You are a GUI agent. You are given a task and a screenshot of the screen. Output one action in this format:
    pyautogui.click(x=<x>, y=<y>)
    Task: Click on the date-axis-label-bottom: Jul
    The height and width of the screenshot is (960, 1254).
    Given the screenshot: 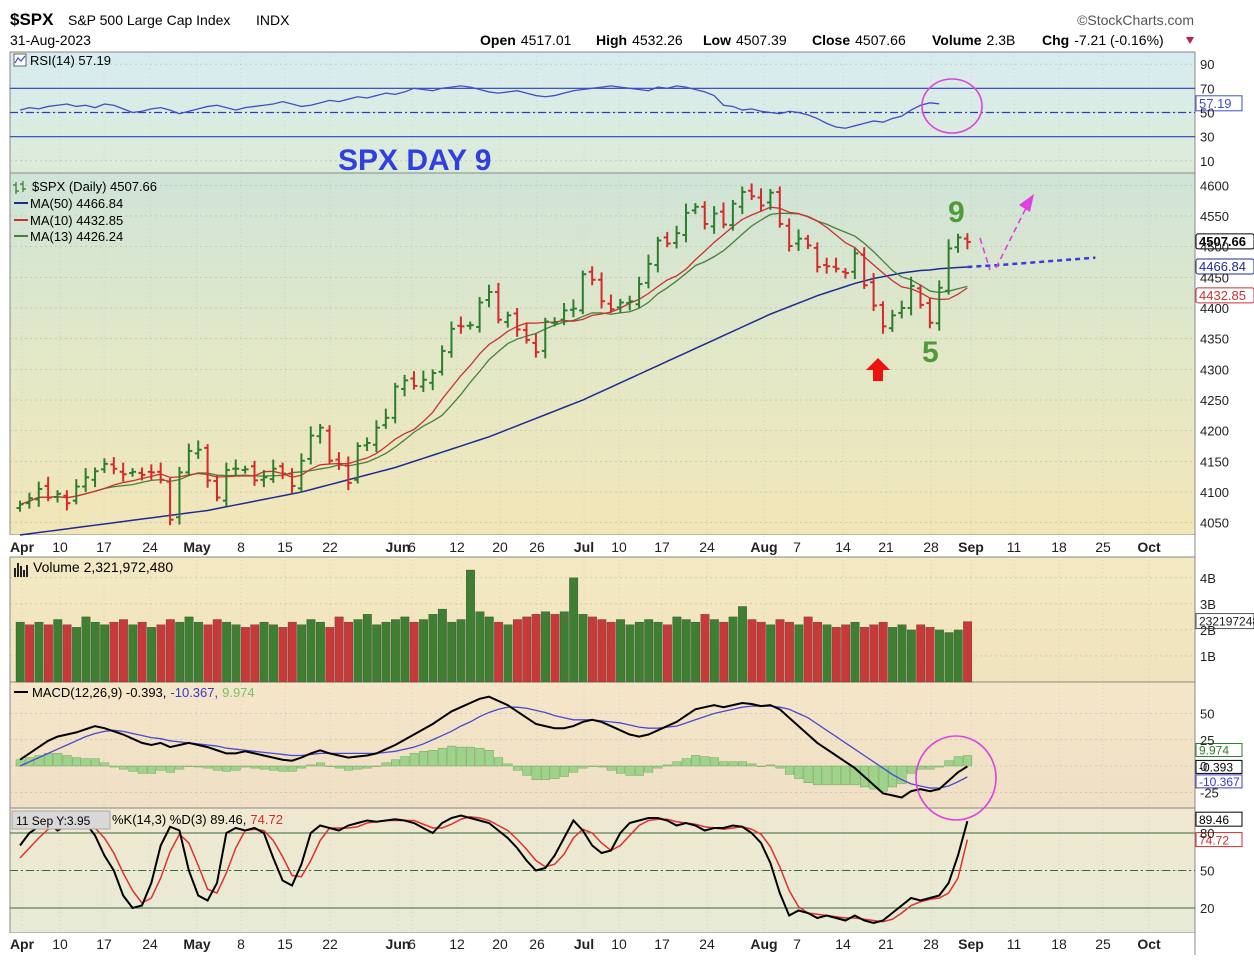 What is the action you would take?
    pyautogui.click(x=584, y=944)
    